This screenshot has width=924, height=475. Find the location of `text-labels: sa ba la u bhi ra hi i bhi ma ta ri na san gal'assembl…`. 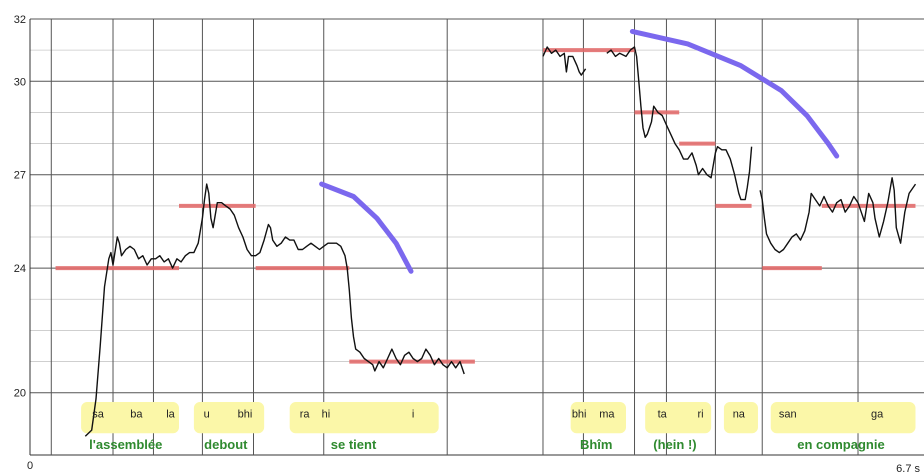

text-labels: sa ba la u bhi ra hi i bhi ma ta ri na san gal'assembl… is located at coordinates (487, 430).